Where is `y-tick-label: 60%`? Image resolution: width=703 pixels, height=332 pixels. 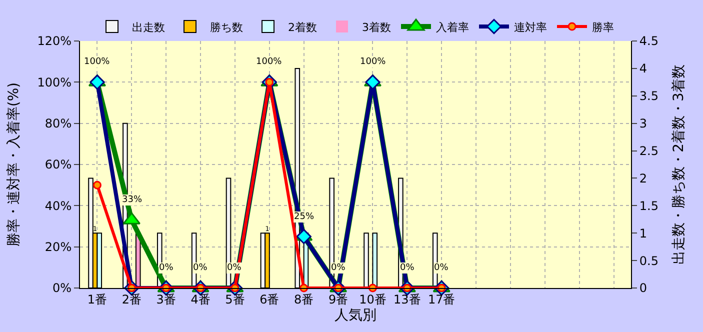
y-tick-label: 60% is located at coordinates (58, 165).